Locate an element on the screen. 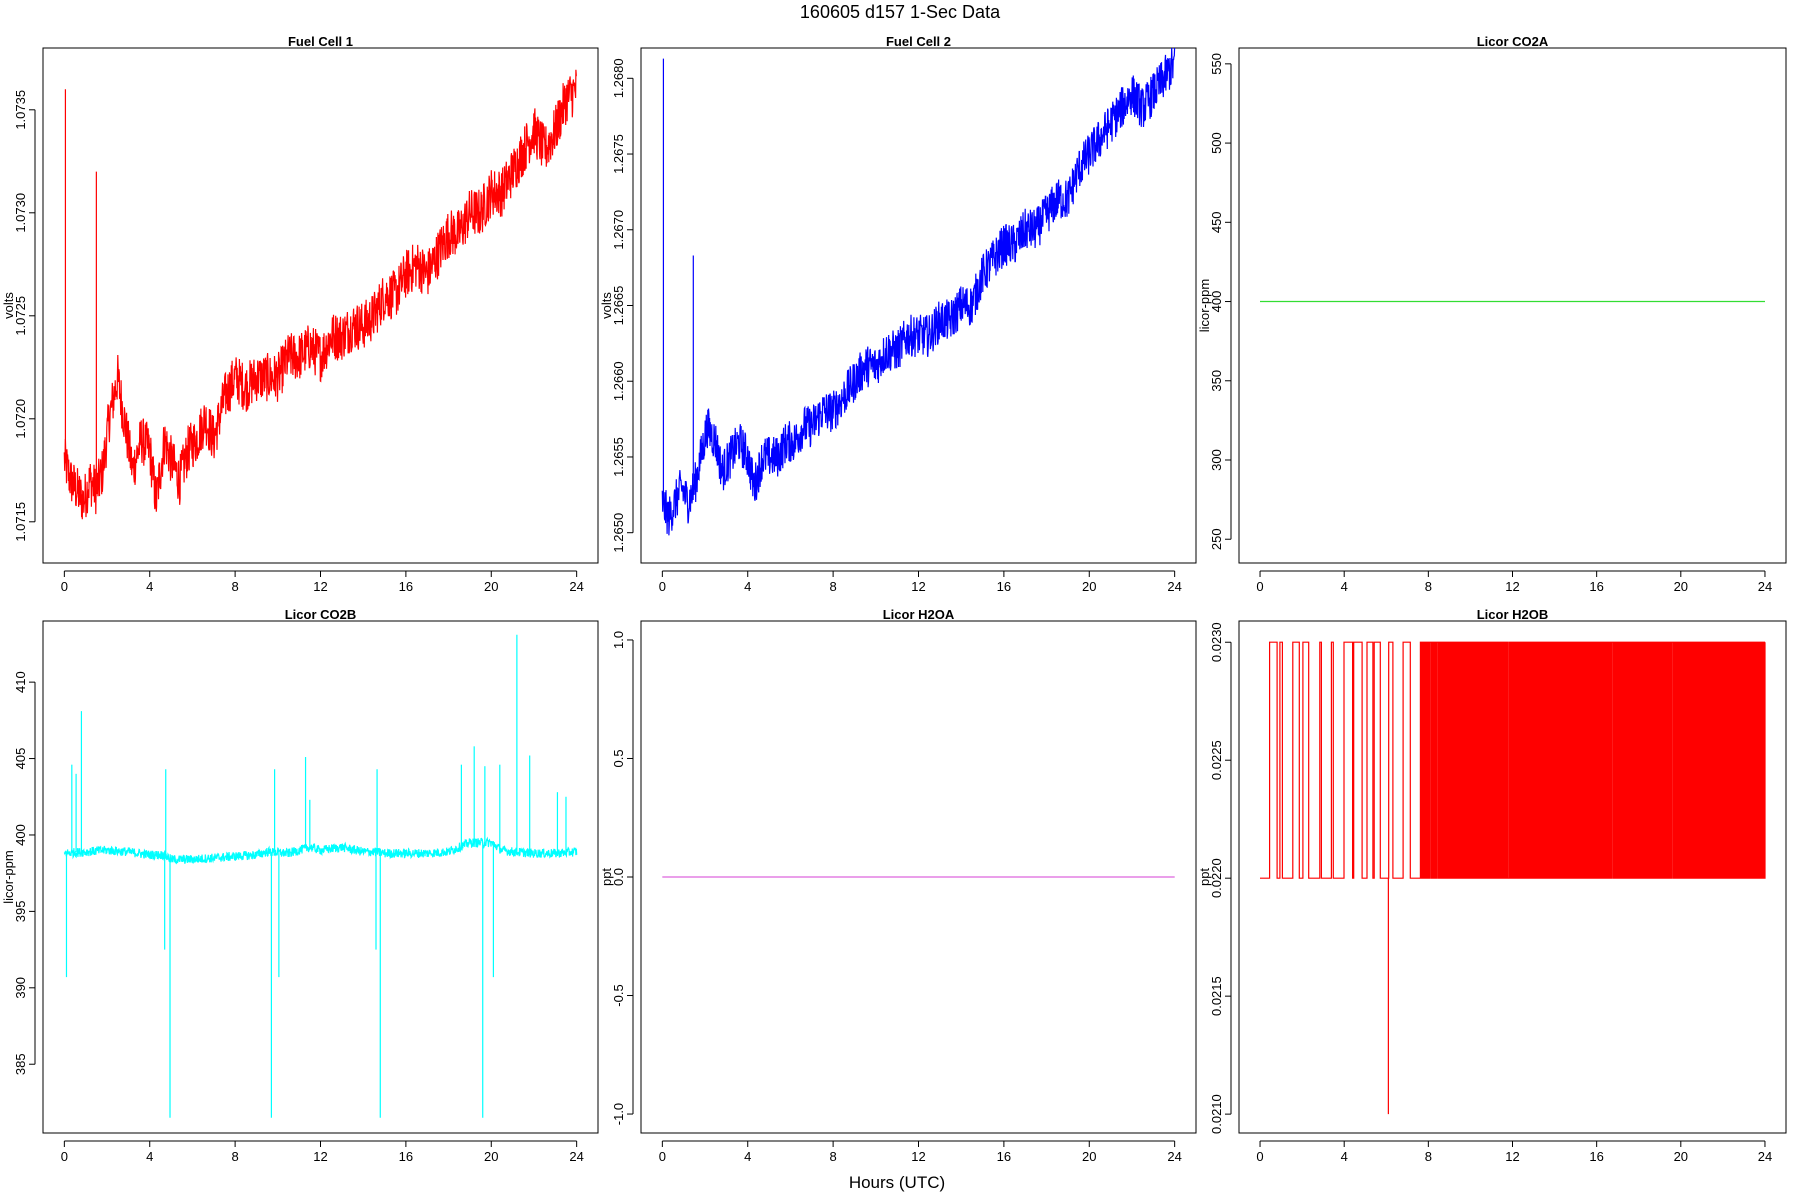 Image resolution: width=1800 pixels, height=1200 pixels. series-co2b is located at coordinates (320, 876).